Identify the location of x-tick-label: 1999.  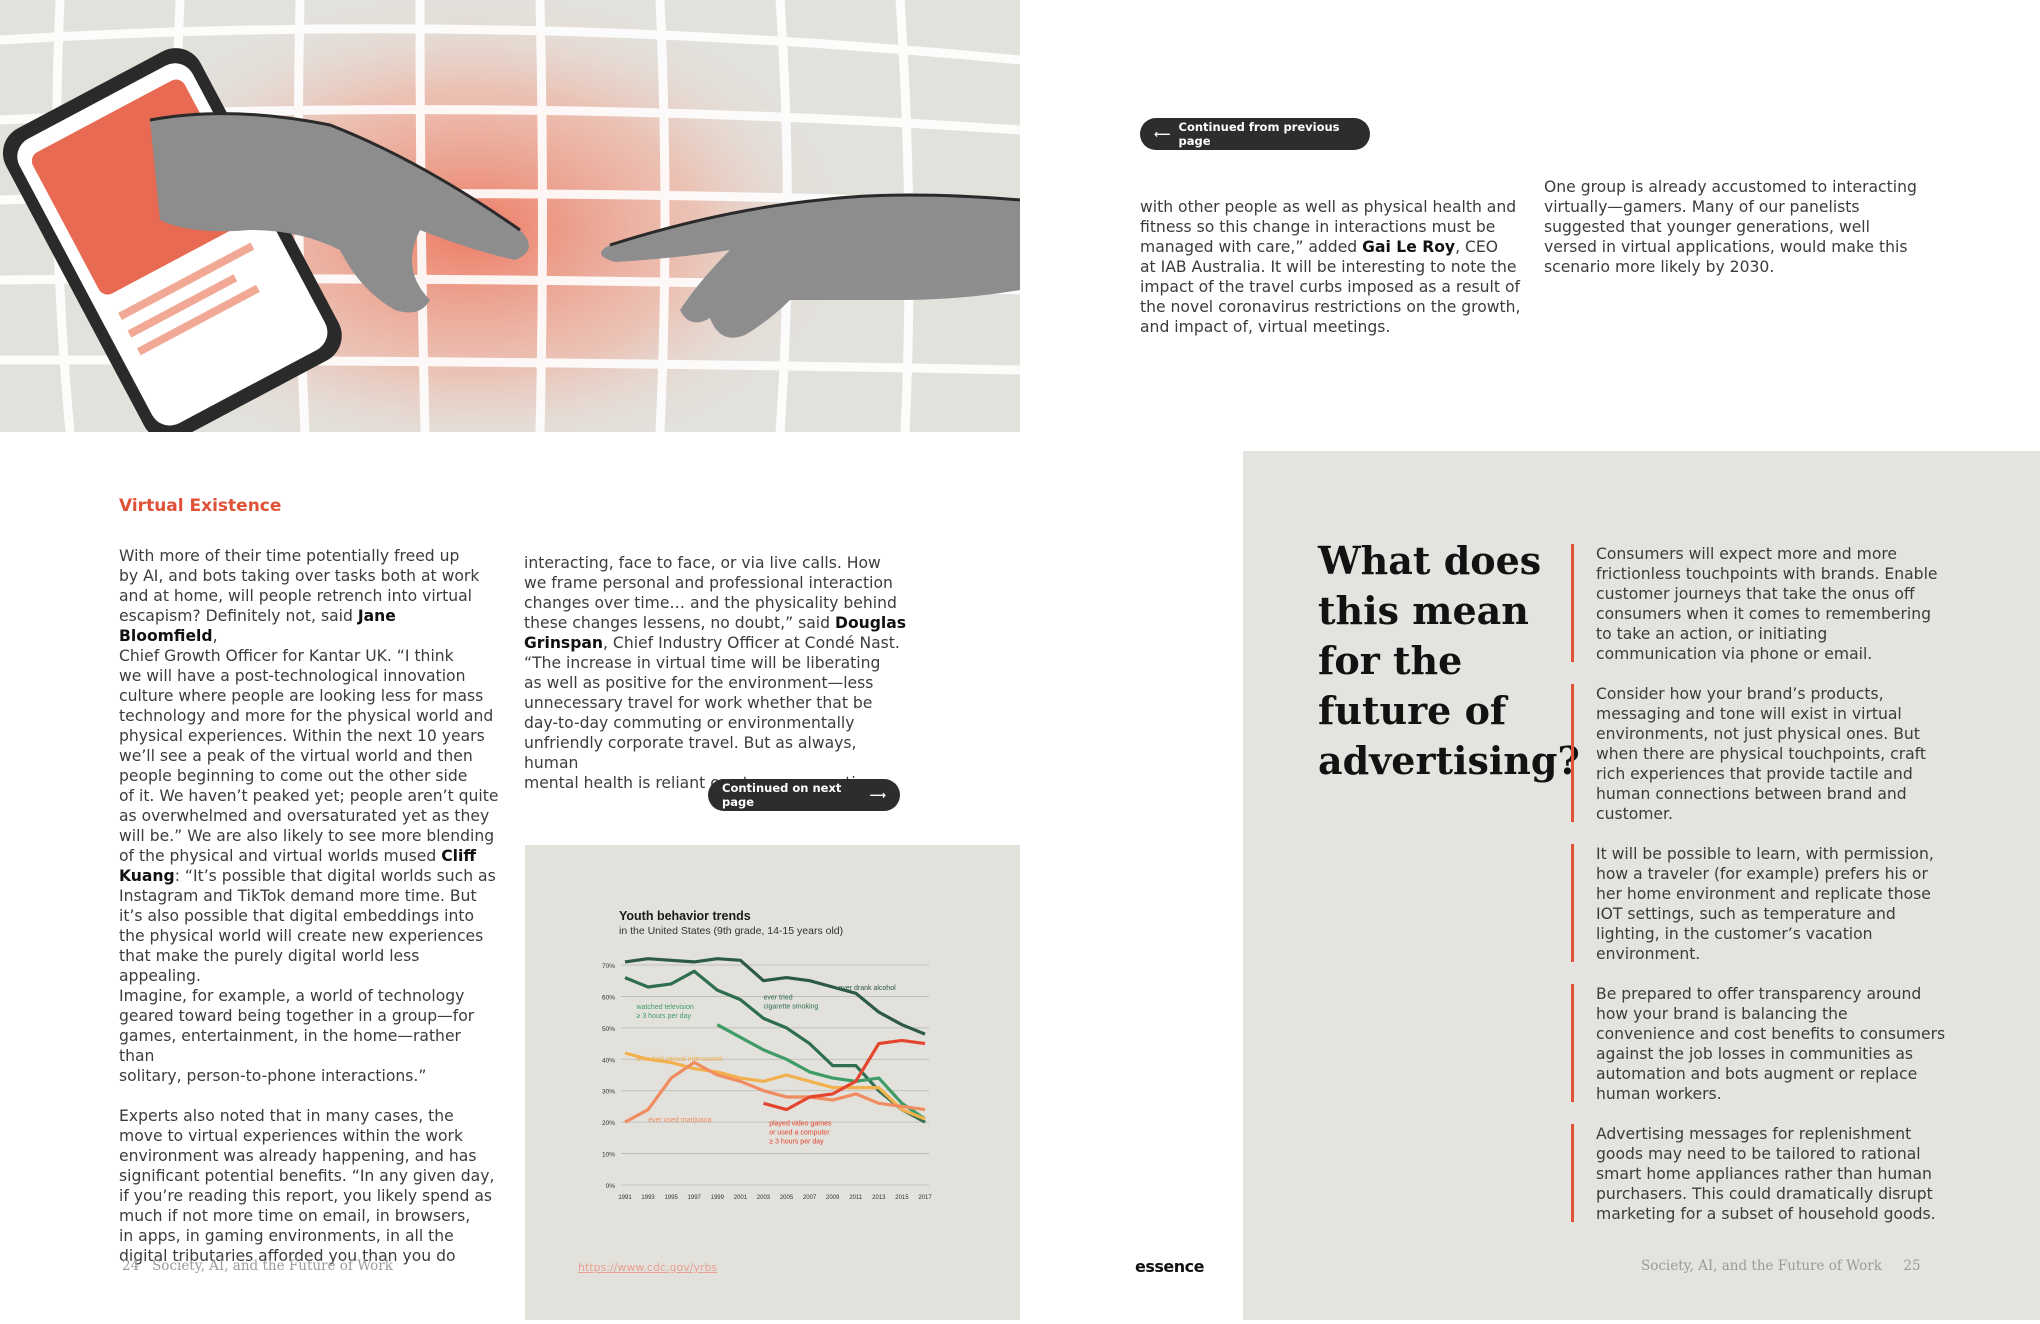
(718, 1198).